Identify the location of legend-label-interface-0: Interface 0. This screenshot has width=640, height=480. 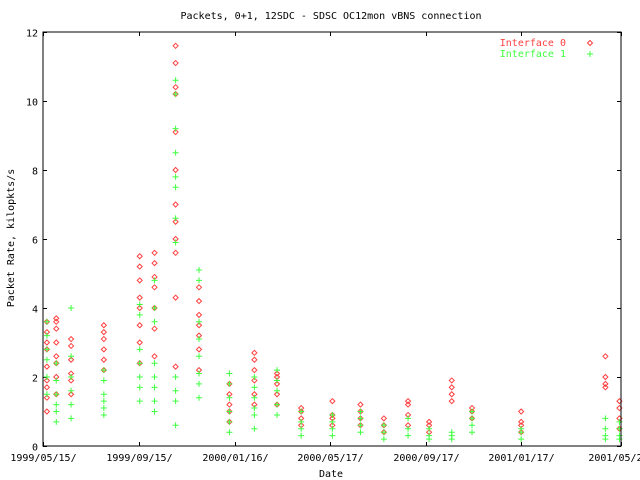
(533, 43).